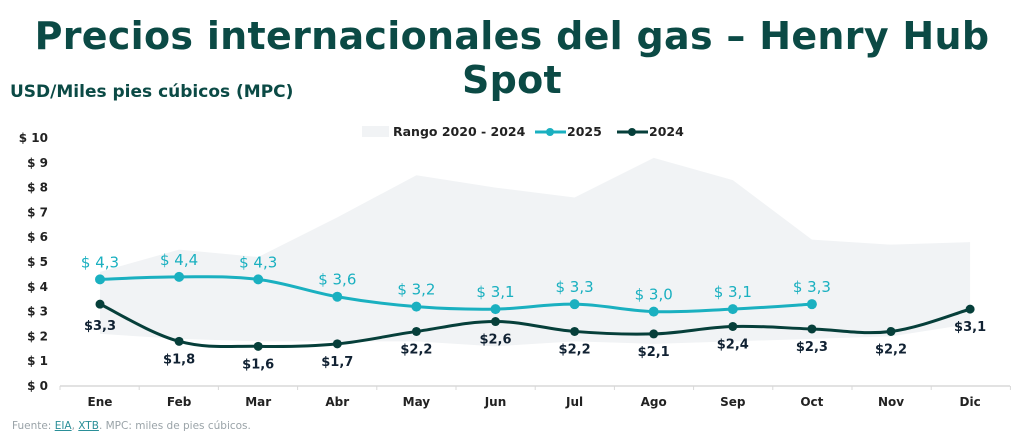 The width and height of the screenshot is (1024, 437). I want to click on y-tick-label: $ 0, so click(37, 386).